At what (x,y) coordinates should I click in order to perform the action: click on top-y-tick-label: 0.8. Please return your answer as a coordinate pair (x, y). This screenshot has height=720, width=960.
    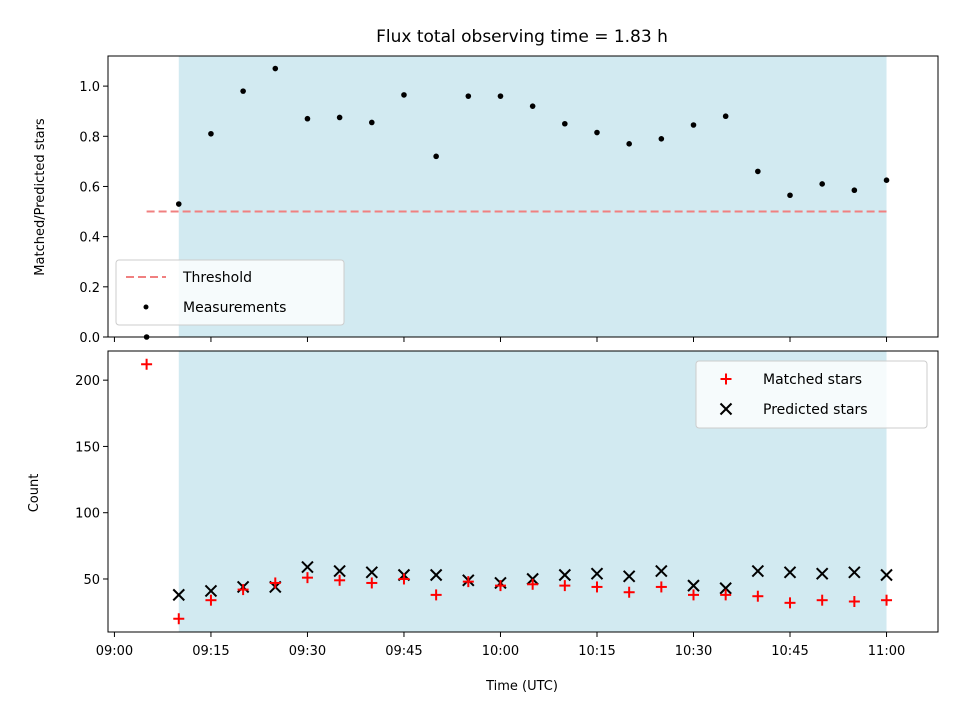
    Looking at the image, I should click on (89, 137).